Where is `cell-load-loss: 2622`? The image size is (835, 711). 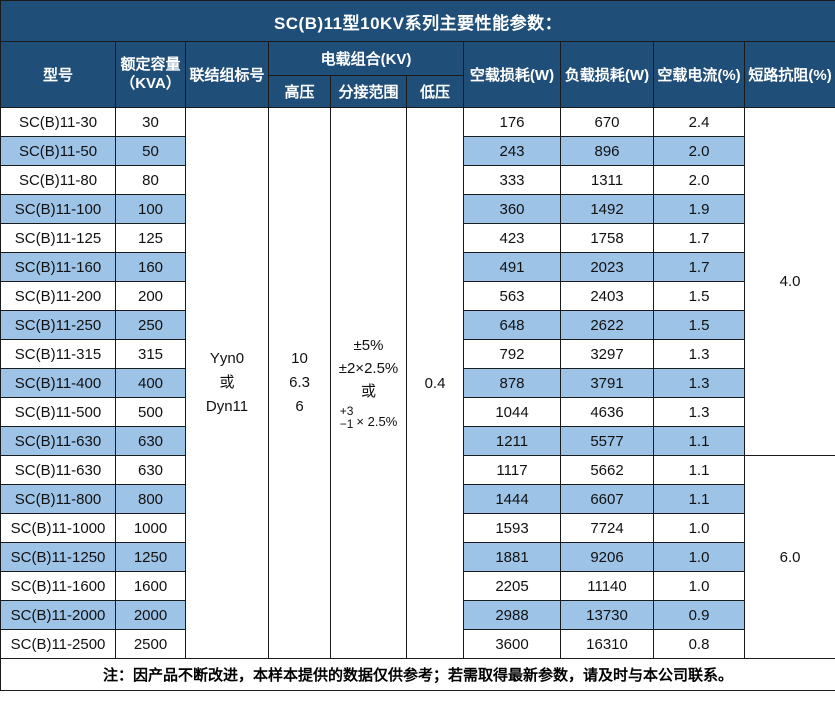
cell-load-loss: 2622 is located at coordinates (607, 325).